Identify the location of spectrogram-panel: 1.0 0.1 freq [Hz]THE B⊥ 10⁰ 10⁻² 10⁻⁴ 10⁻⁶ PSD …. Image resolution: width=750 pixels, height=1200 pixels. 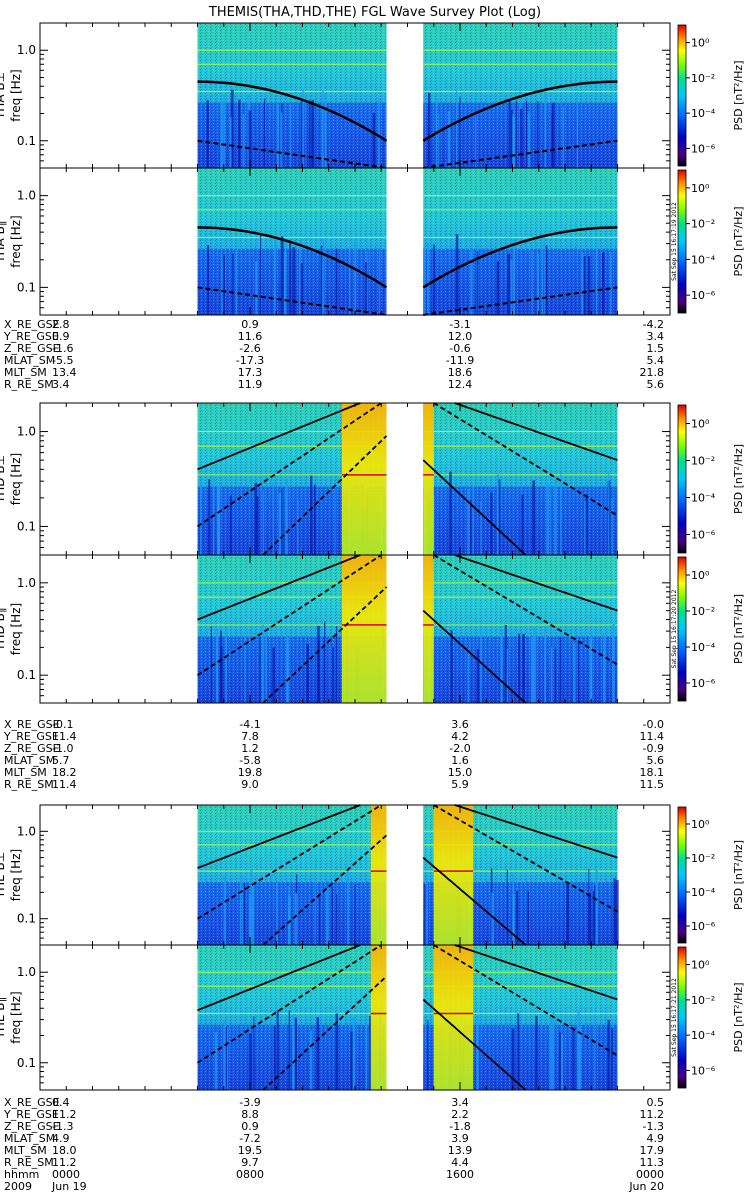
(372, 875).